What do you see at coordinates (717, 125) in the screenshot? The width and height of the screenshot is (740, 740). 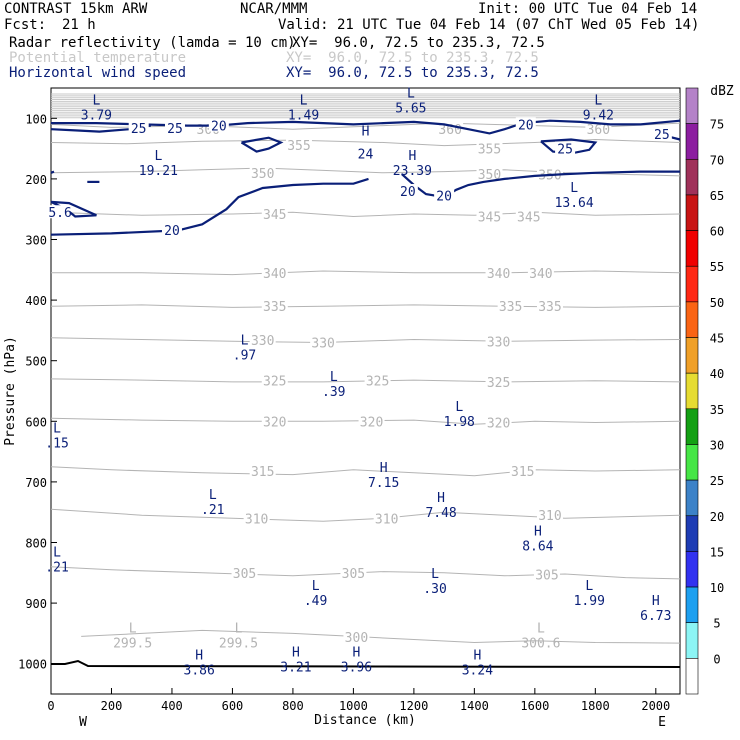 I see `colorbar-level: 75` at bounding box center [717, 125].